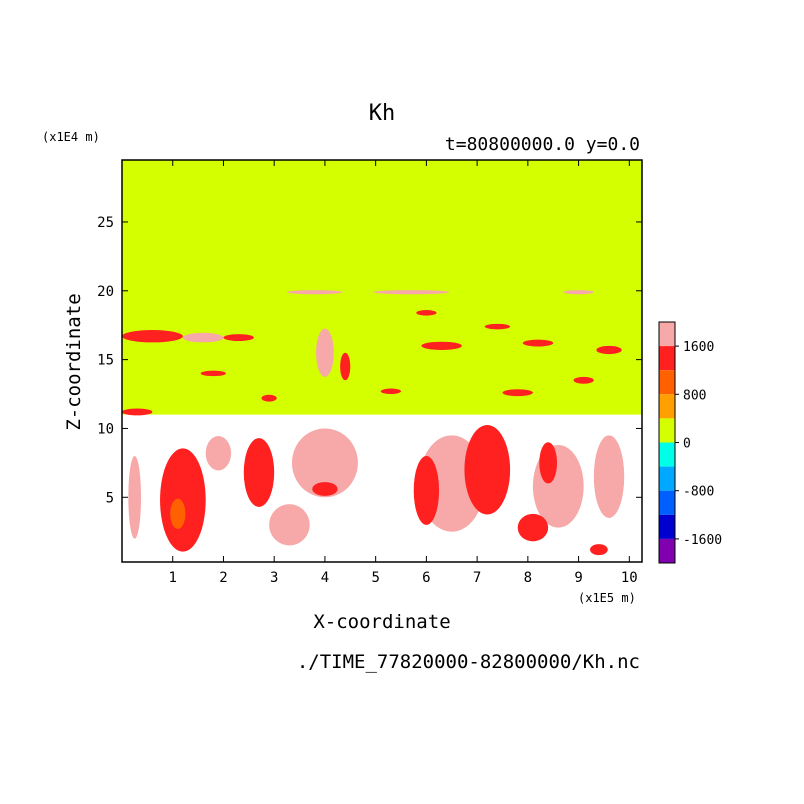  What do you see at coordinates (382, 113) in the screenshot?
I see `chart-title: Kh` at bounding box center [382, 113].